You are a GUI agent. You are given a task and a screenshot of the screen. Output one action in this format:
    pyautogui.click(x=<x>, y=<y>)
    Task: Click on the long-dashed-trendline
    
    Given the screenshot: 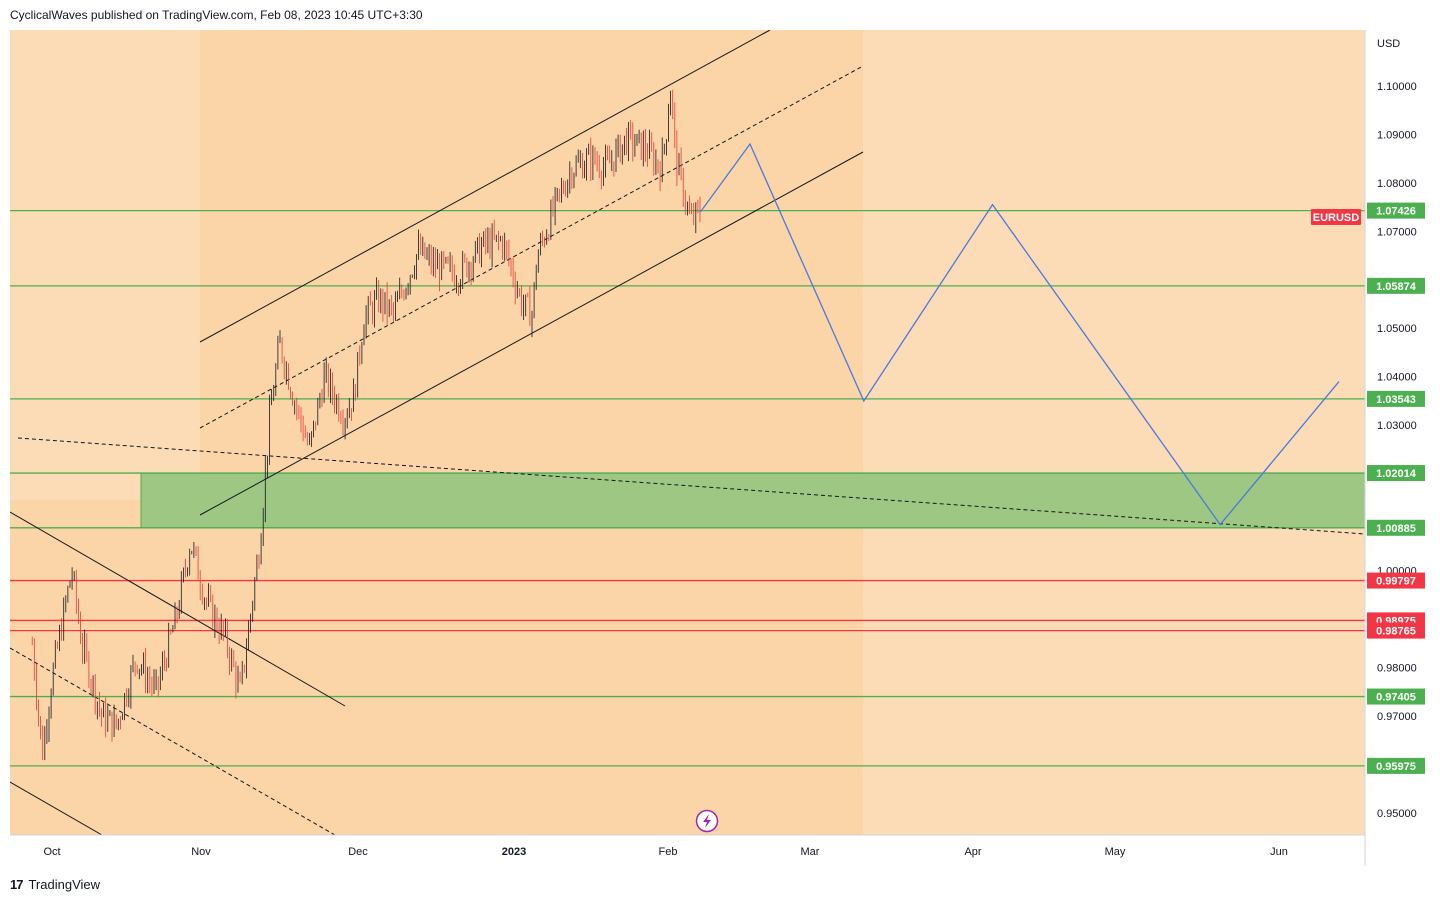 What is the action you would take?
    pyautogui.click(x=691, y=486)
    